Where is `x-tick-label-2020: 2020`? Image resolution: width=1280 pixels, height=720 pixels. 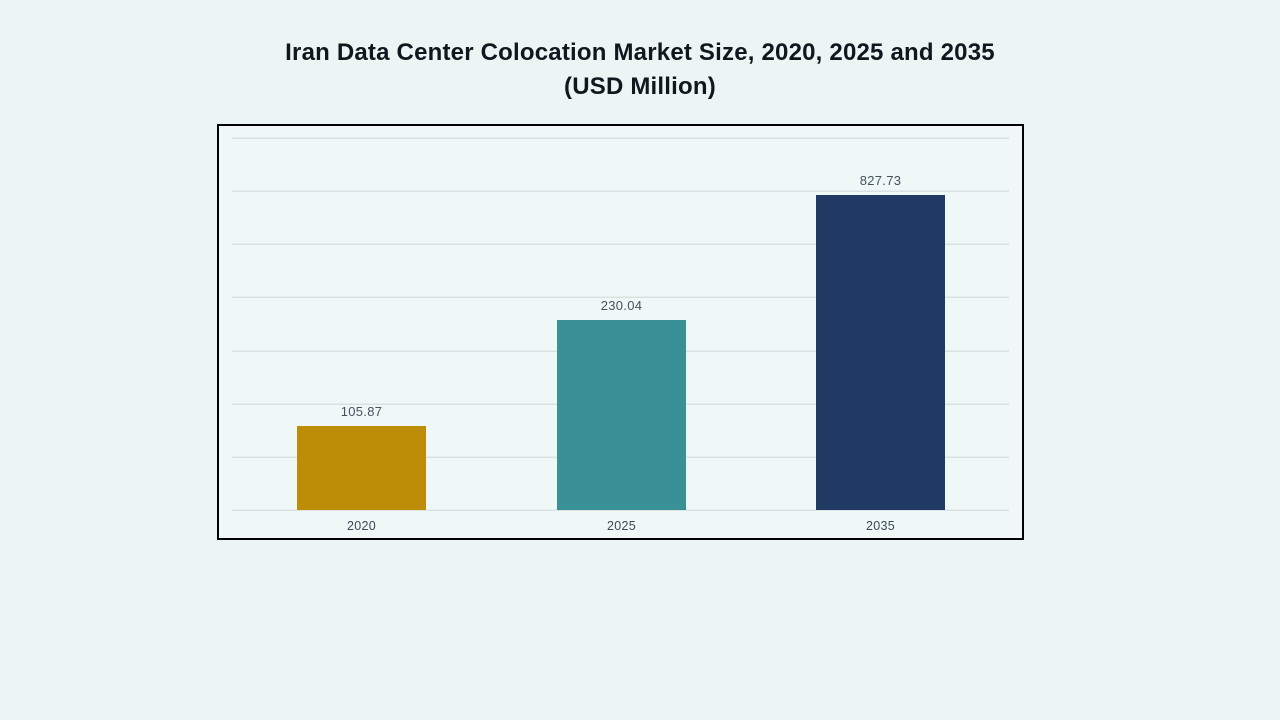
x-tick-label-2020: 2020 is located at coordinates (361, 526).